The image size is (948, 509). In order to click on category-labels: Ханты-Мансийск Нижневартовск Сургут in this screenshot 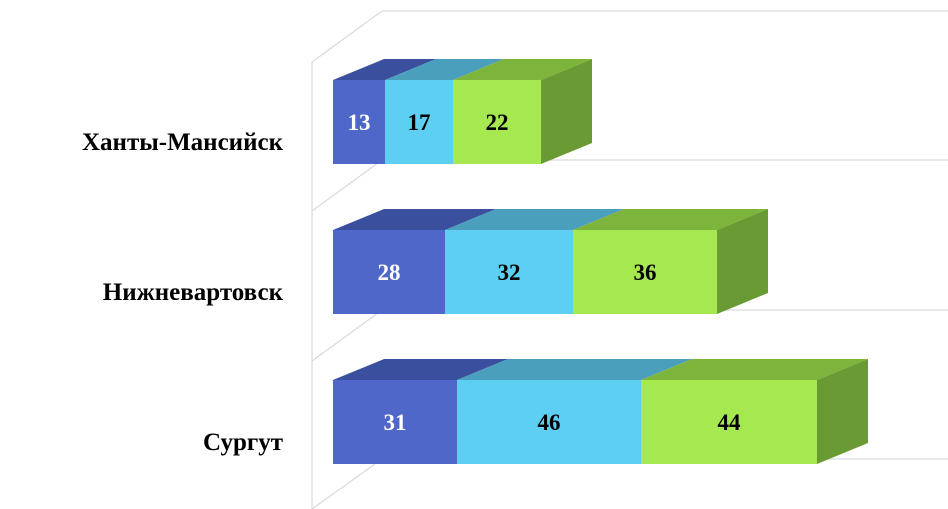, I will do `click(183, 292)`.